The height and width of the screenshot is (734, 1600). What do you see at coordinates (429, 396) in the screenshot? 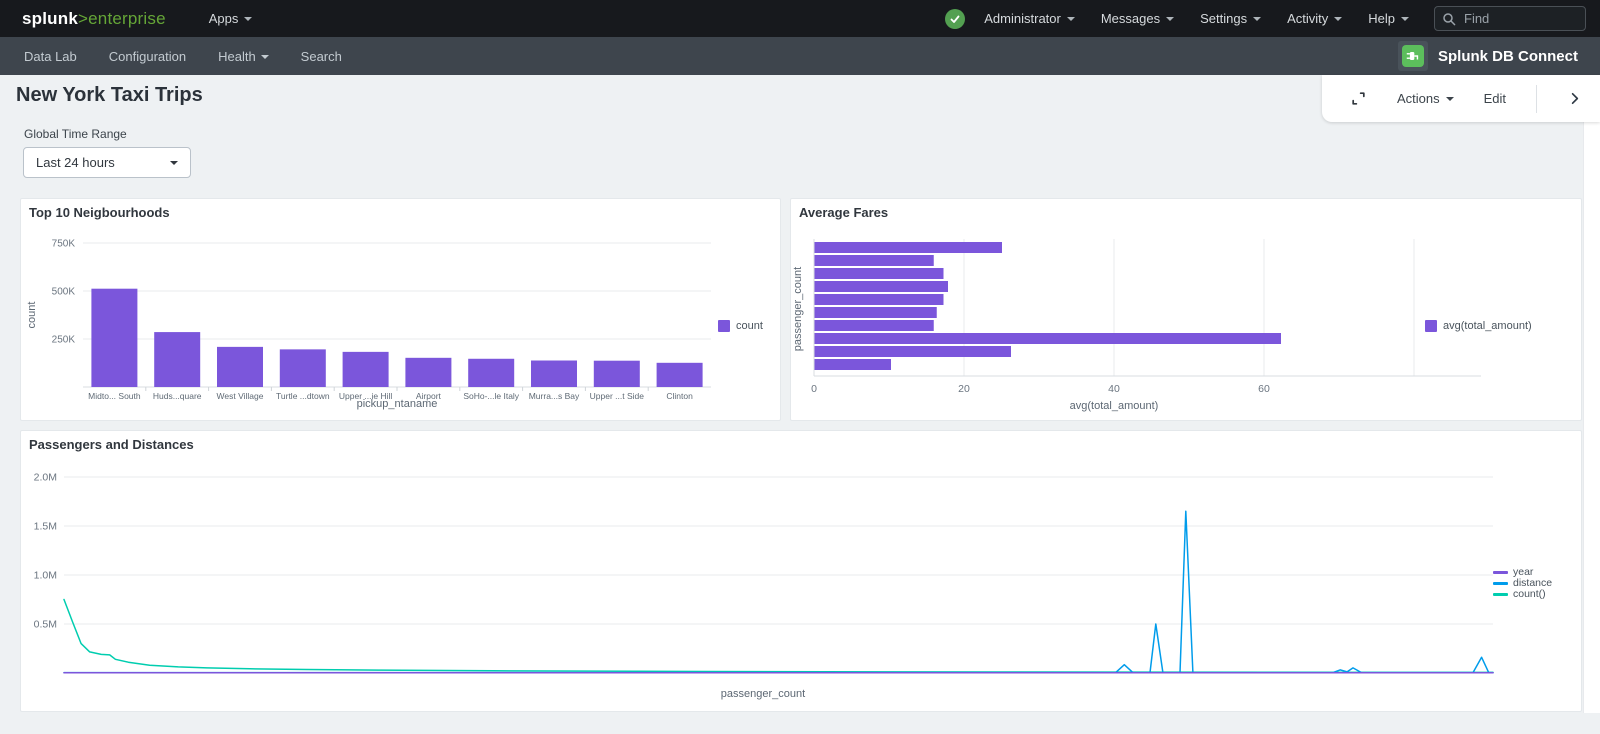
I see `svg-text: Airport` at bounding box center [429, 396].